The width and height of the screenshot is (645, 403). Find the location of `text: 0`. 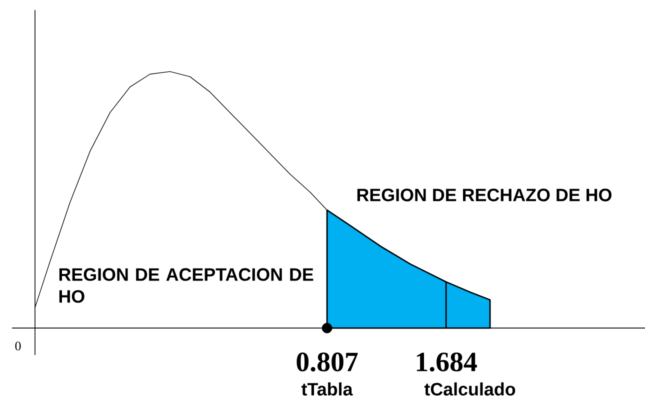

text: 0 is located at coordinates (18, 346).